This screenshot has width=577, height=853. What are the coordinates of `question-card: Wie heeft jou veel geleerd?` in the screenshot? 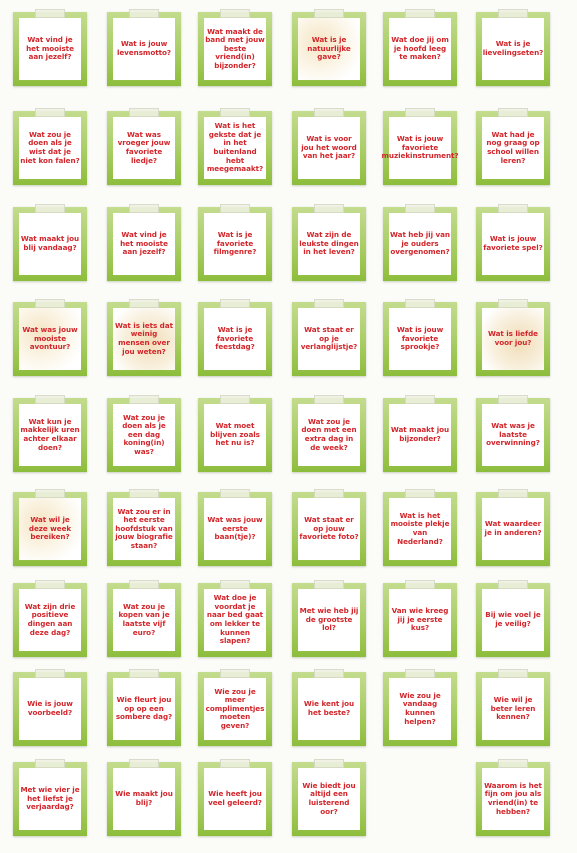 It's located at (235, 797).